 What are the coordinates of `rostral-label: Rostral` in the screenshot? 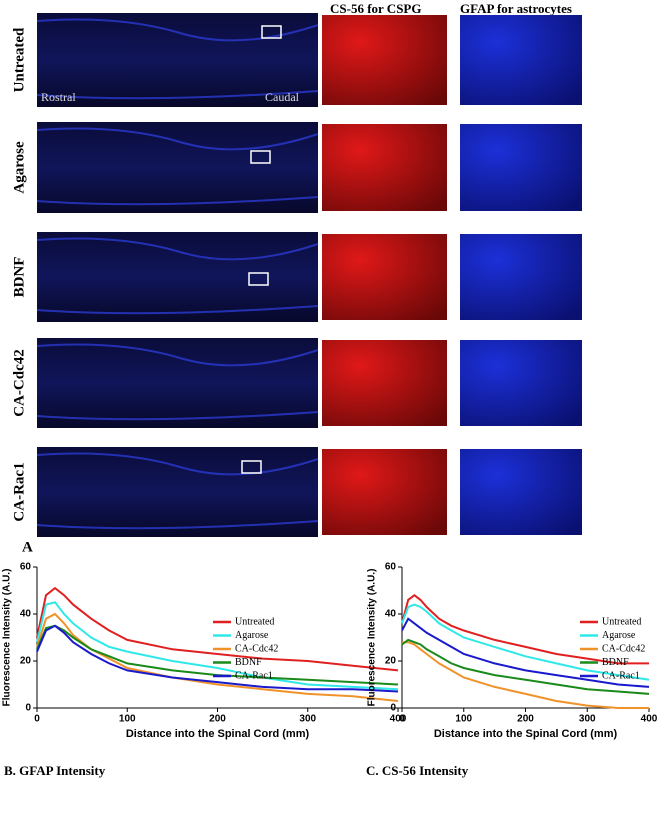 It's located at (58, 97).